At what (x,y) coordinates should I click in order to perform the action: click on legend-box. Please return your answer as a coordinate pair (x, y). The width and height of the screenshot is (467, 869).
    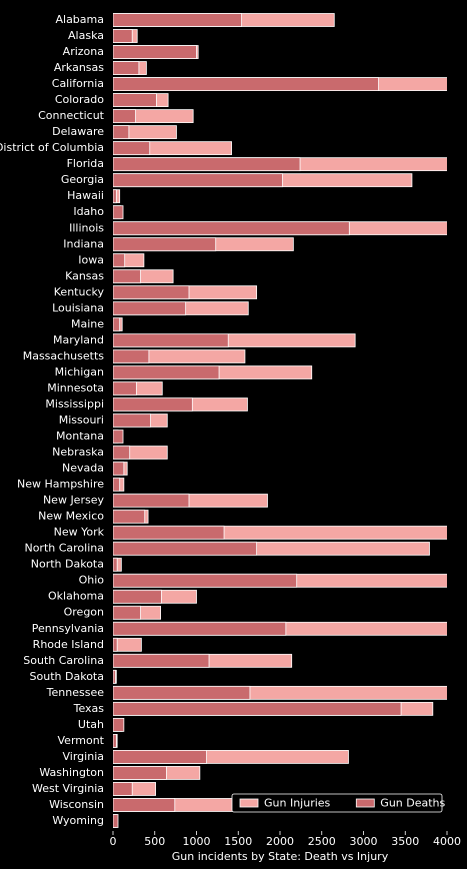
    Looking at the image, I should click on (337, 803).